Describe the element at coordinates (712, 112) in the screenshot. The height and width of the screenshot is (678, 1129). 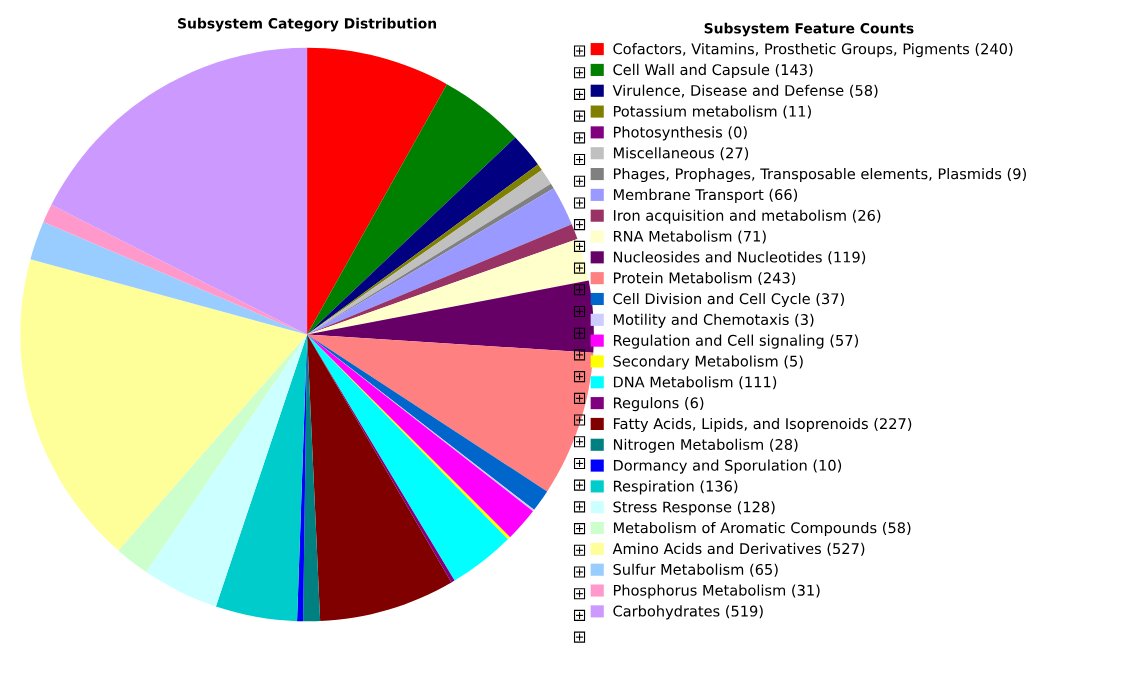
I see `legend-label: Potassium metabolism (11)` at that location.